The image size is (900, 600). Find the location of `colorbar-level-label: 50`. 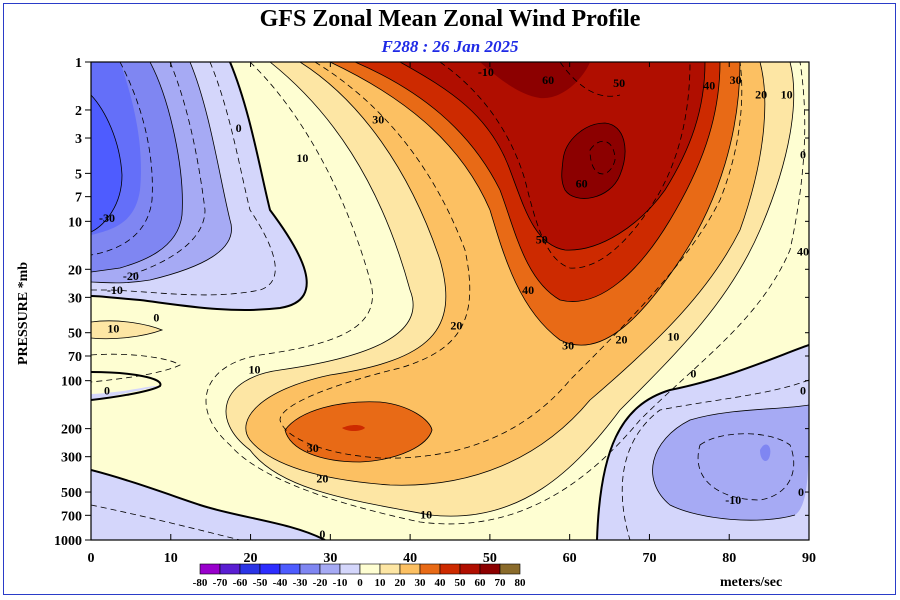

colorbar-level-label: 50 is located at coordinates (461, 583).